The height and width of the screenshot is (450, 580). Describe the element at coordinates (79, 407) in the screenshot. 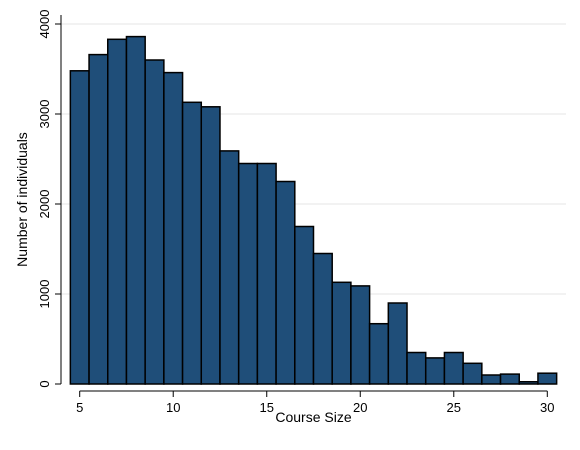

I see `x-tick-label-5: 5` at that location.